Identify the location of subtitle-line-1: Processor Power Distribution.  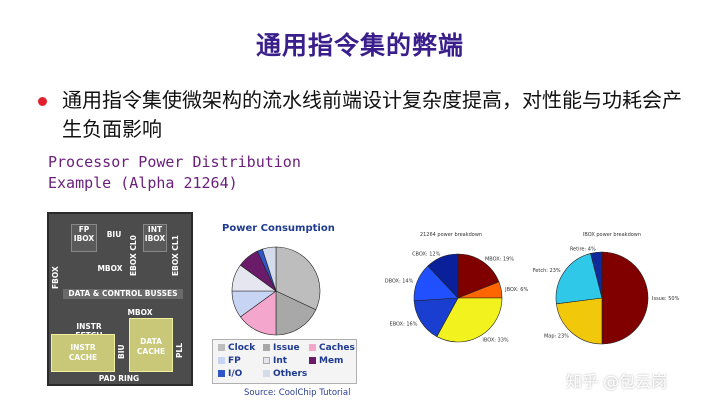
(174, 162).